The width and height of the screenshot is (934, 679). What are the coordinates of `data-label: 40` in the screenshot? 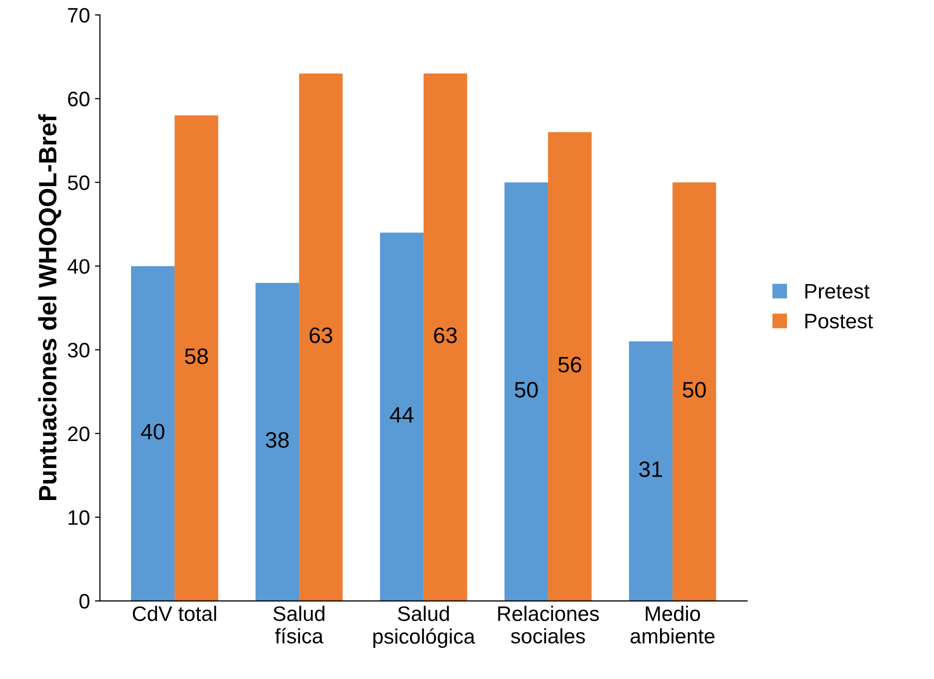 It's located at (152, 432).